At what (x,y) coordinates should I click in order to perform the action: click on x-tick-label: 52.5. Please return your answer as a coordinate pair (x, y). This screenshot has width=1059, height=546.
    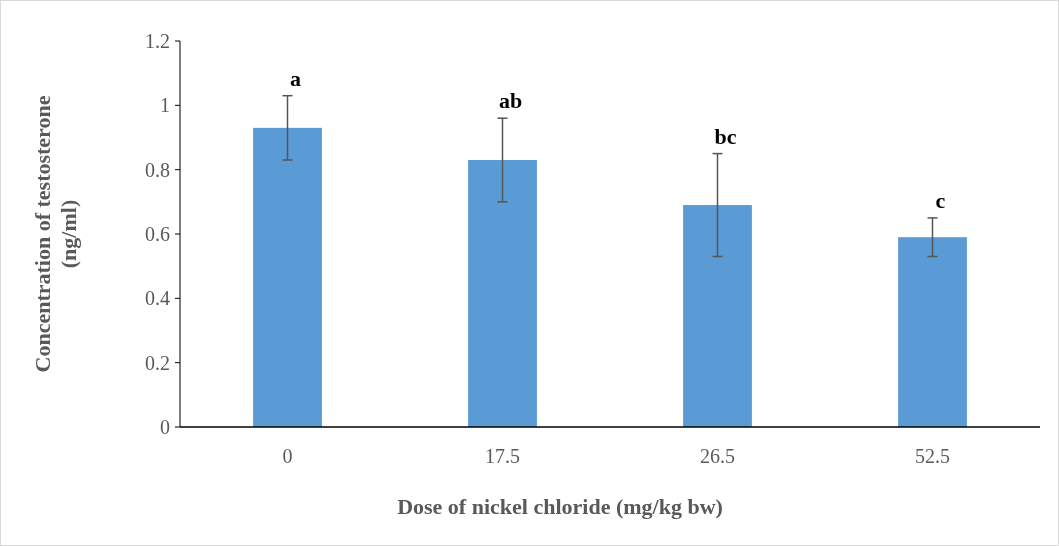
    Looking at the image, I should click on (932, 456).